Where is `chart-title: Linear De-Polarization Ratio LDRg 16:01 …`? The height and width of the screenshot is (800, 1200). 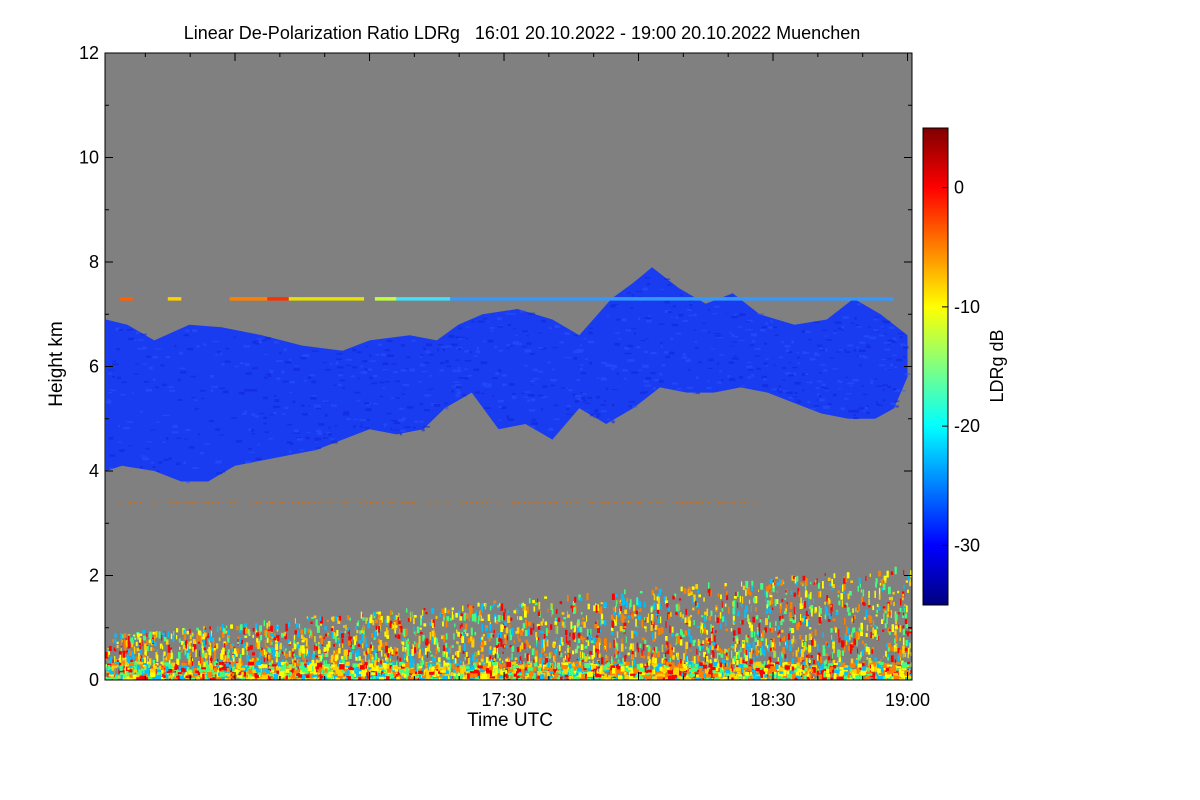
chart-title: Linear De-Polarization Ratio LDRg 16:01 … is located at coordinates (522, 33).